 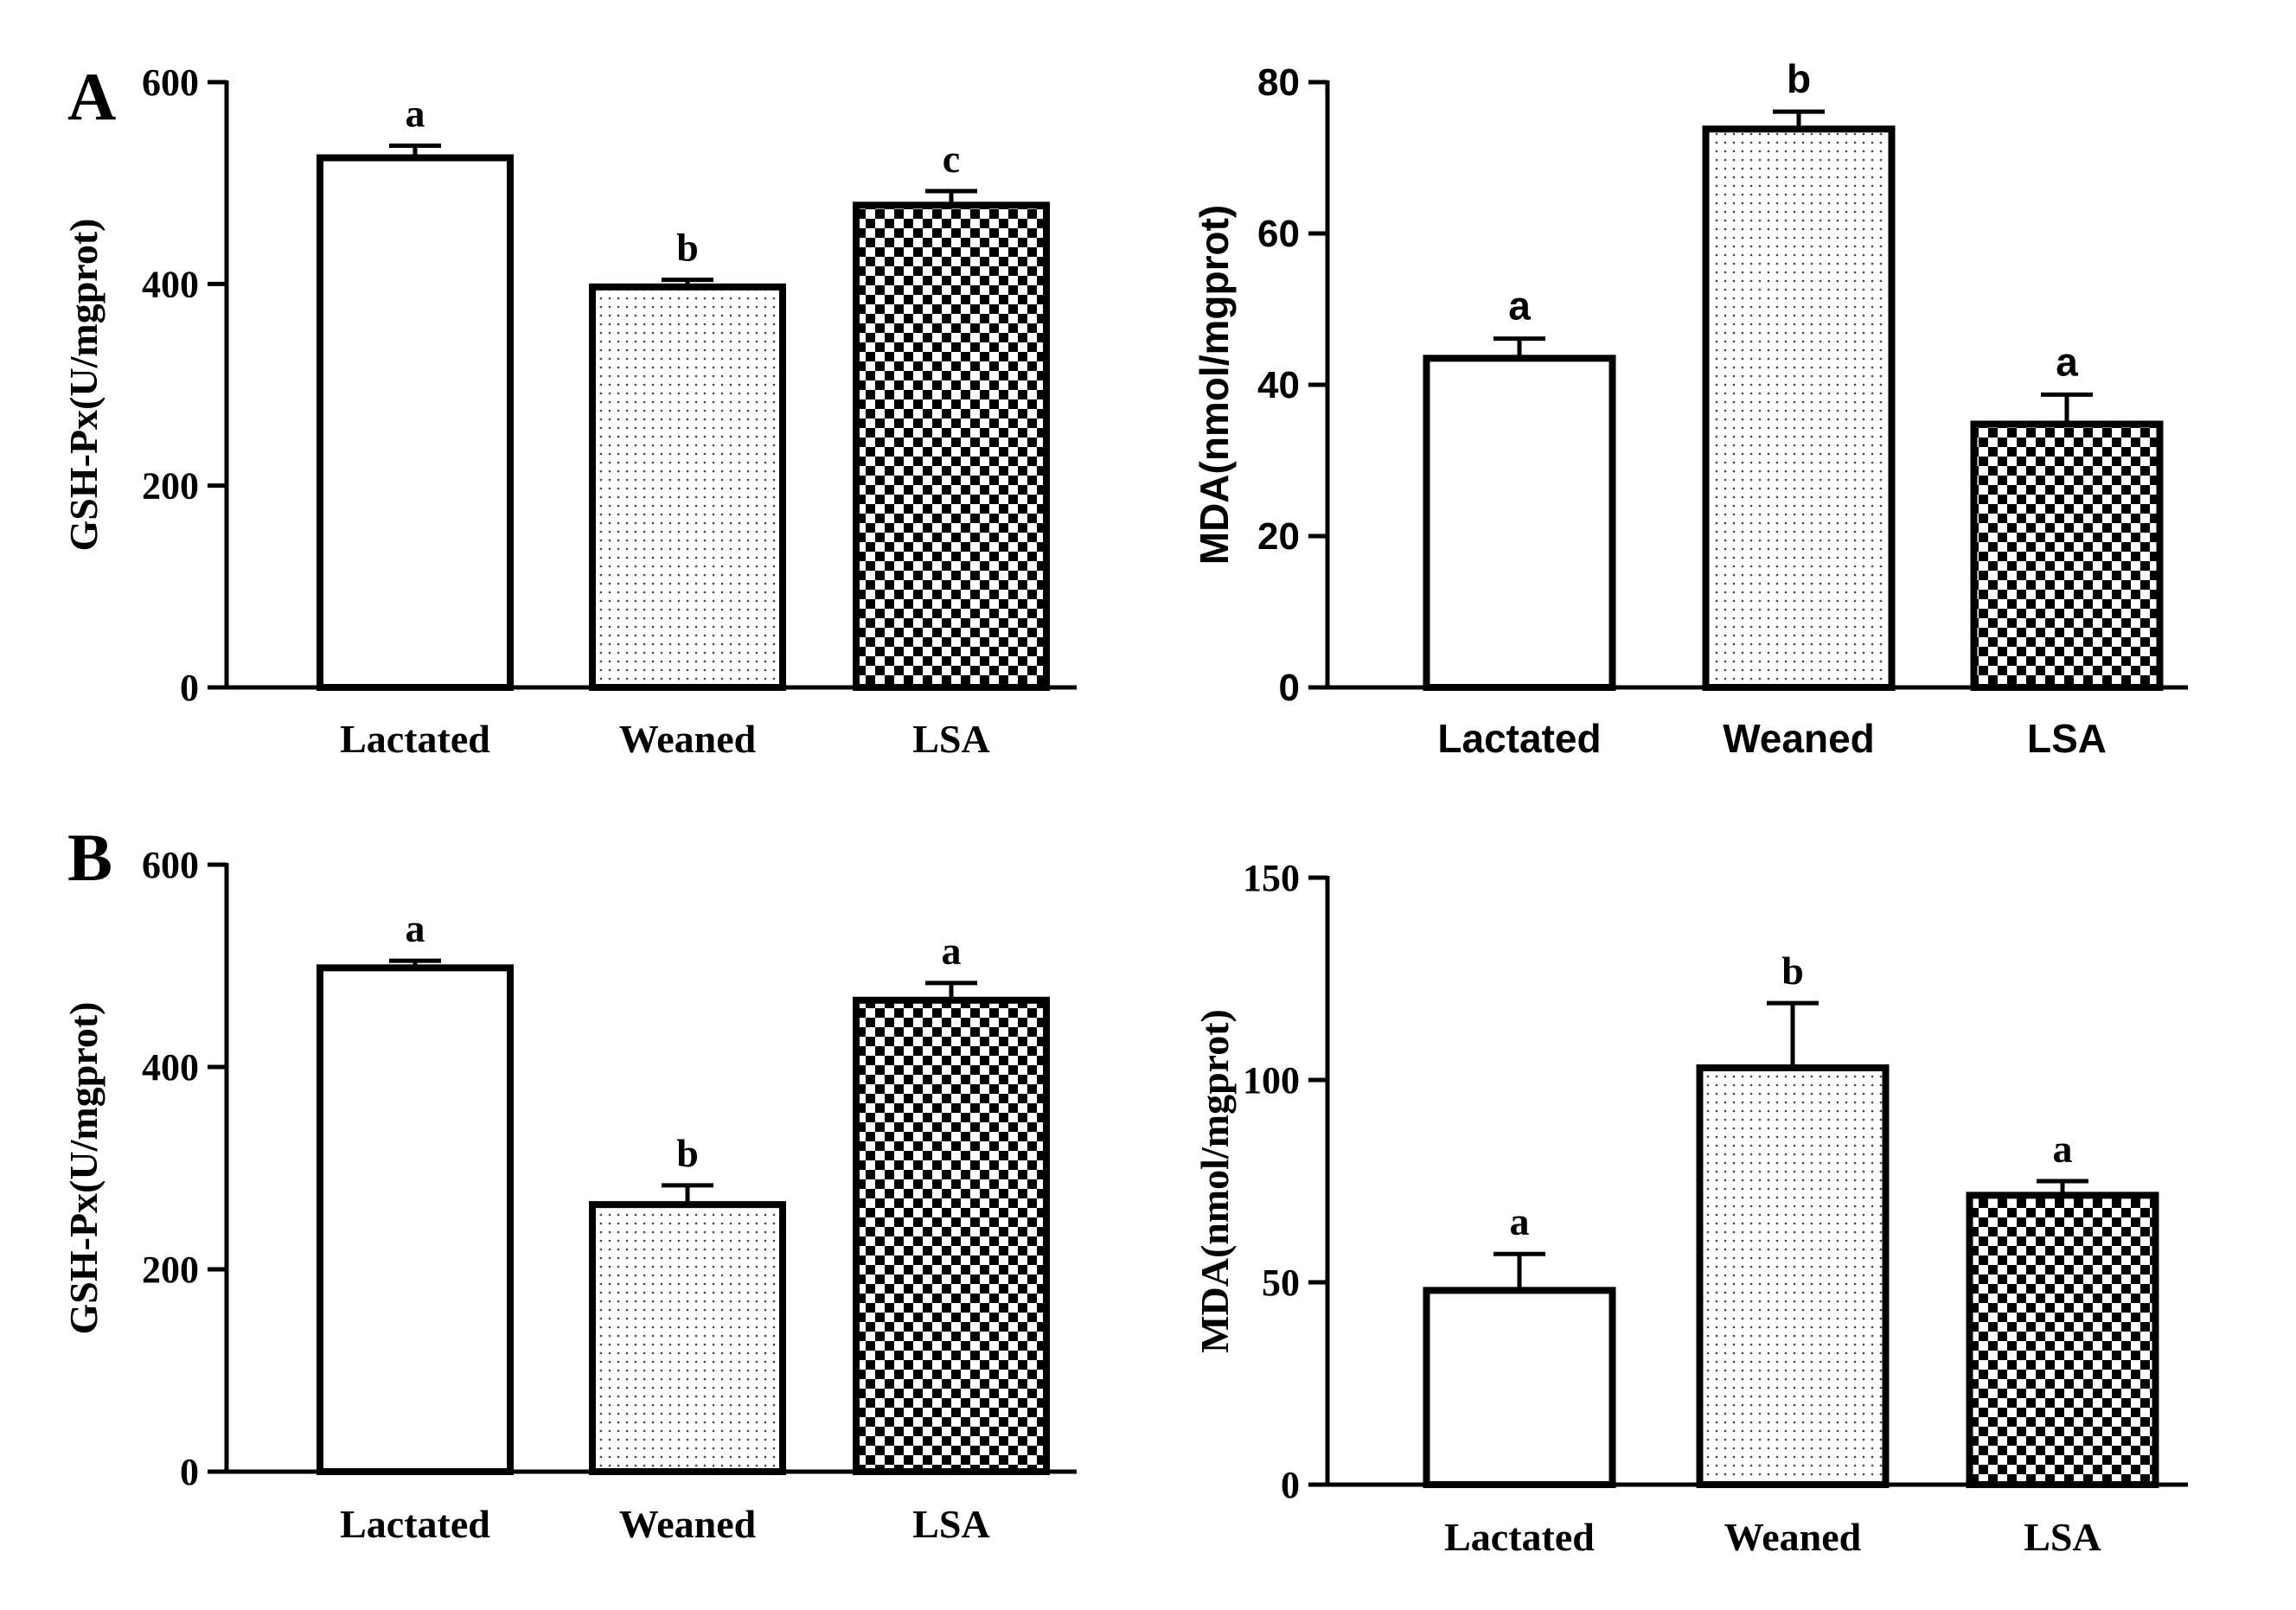 What do you see at coordinates (1281, 1283) in the screenshot?
I see `y-tick-label: 50` at bounding box center [1281, 1283].